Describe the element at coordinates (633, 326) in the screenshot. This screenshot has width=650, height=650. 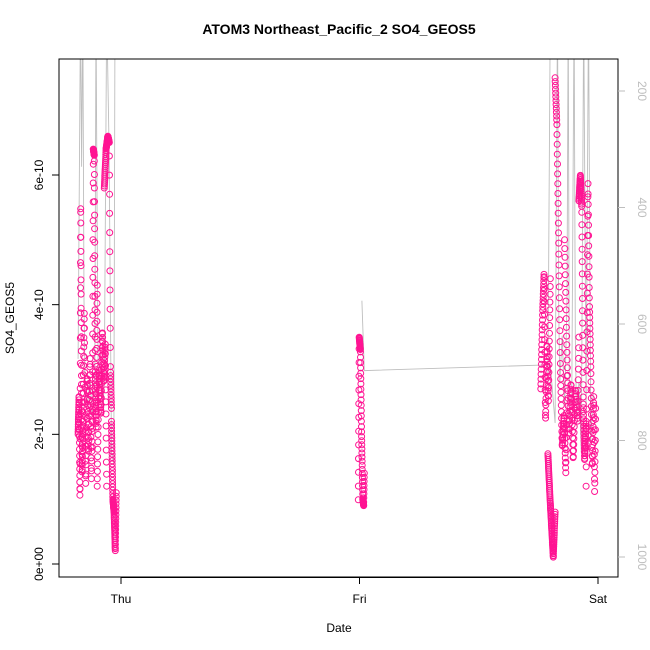
I see `y2-axis: 200 400 600 800 1000` at that location.